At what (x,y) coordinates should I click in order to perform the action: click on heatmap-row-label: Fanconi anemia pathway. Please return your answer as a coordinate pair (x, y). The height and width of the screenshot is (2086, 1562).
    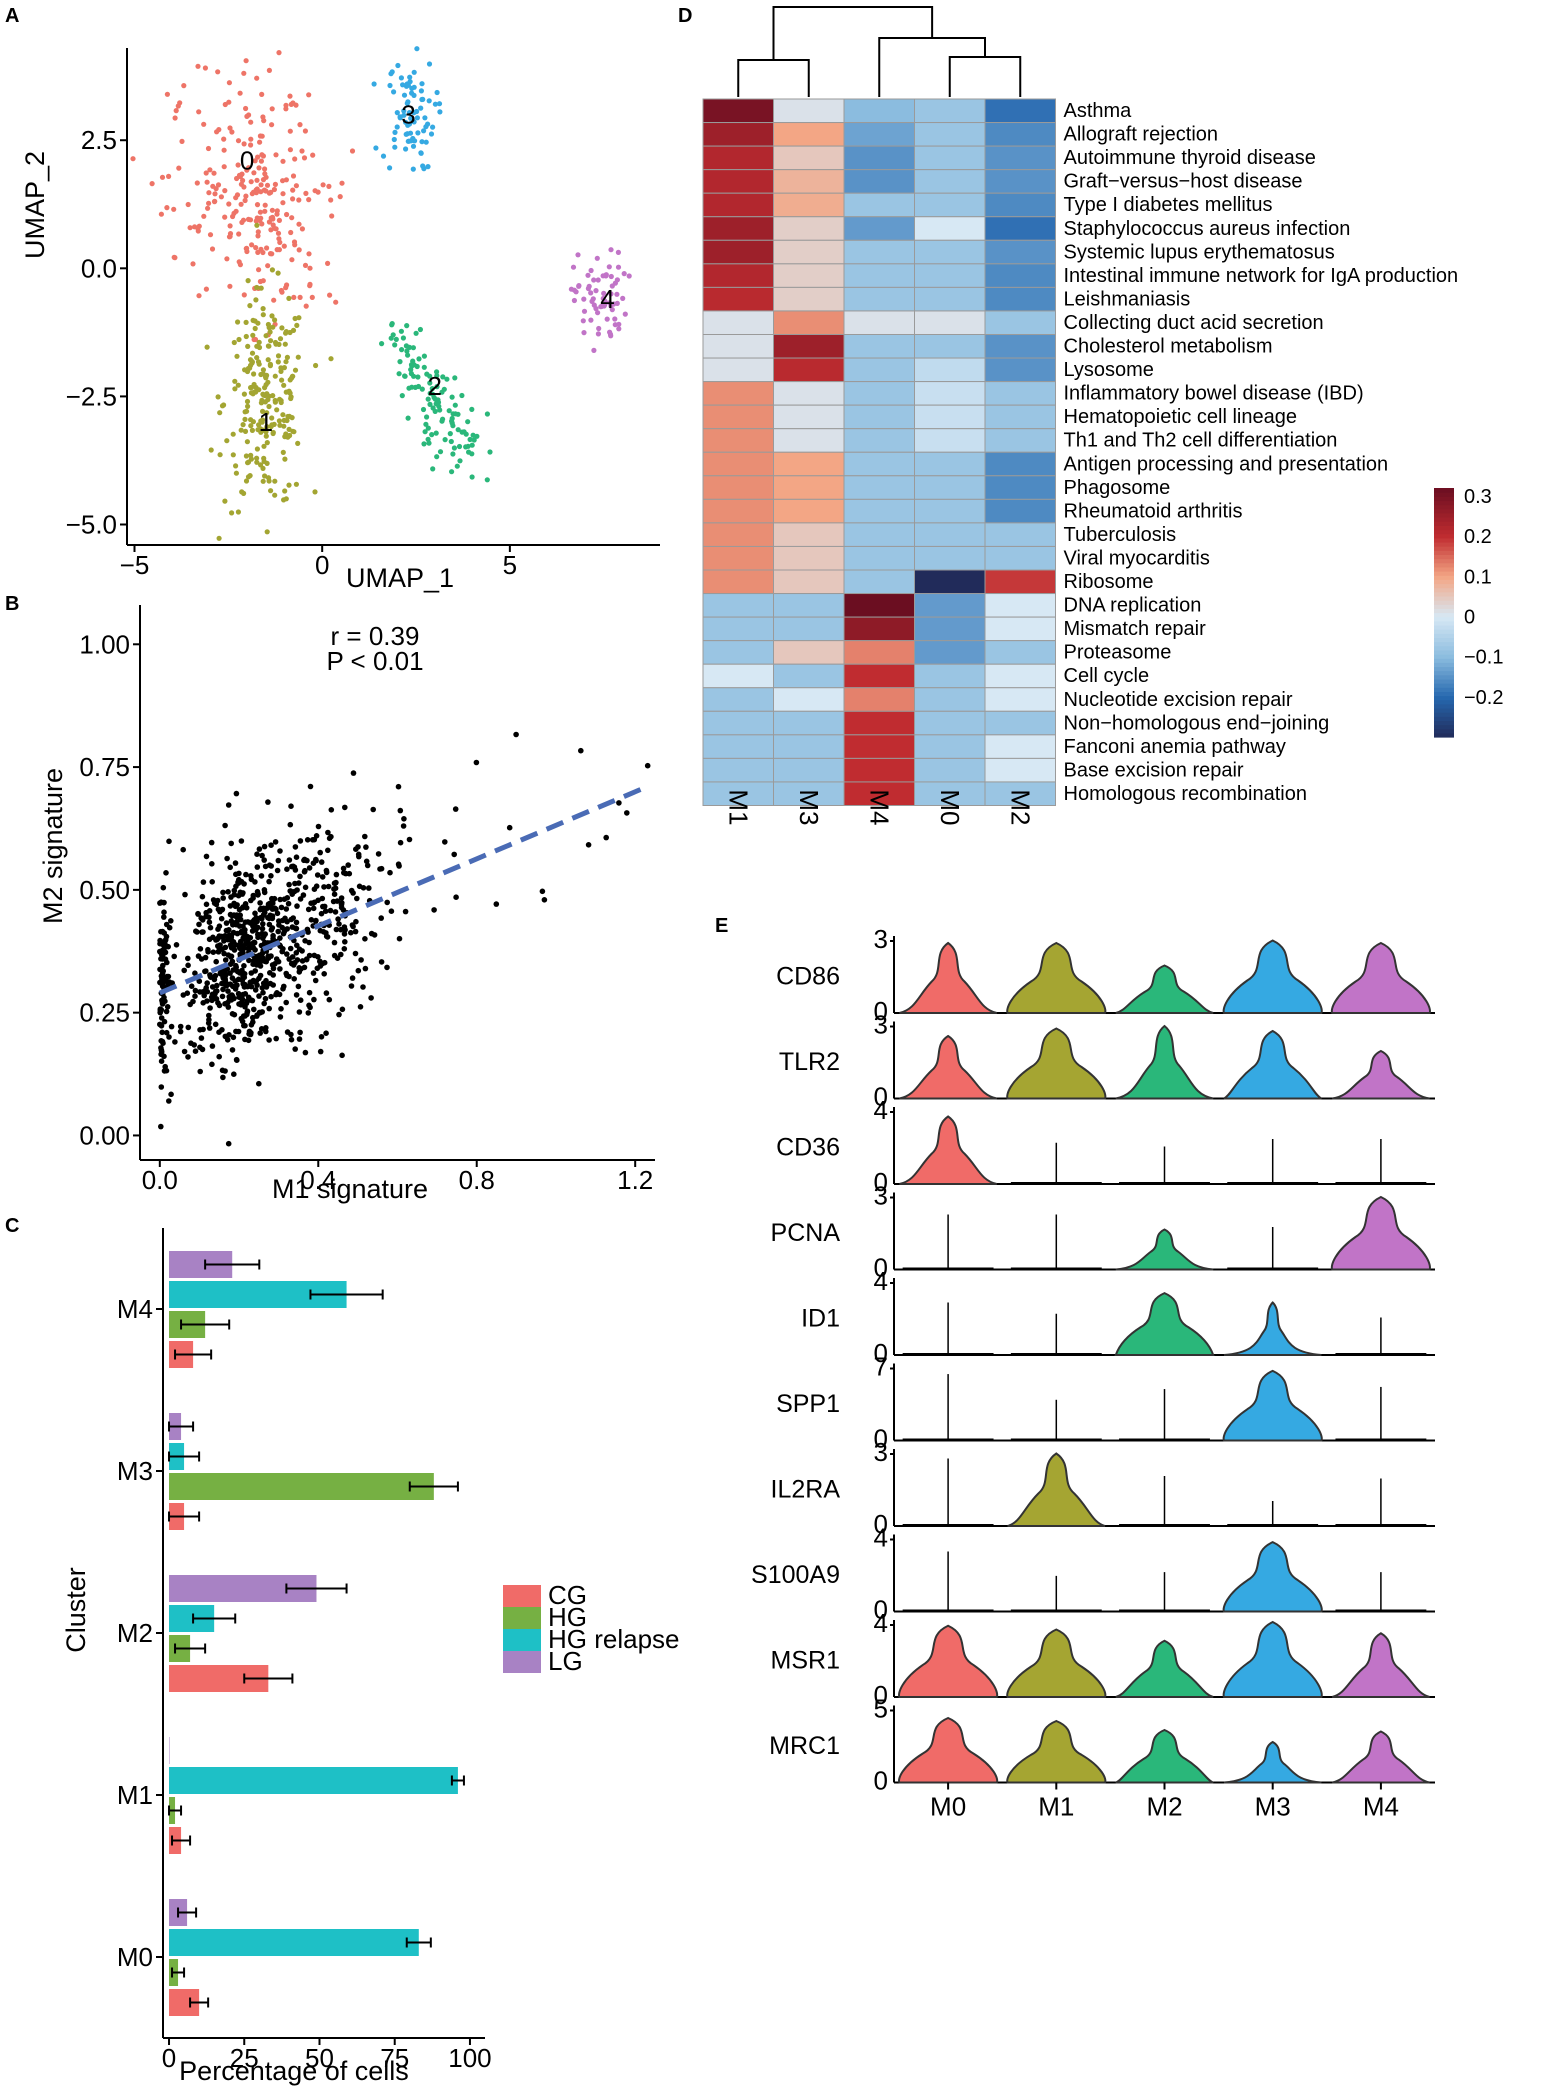
    Looking at the image, I should click on (1175, 747).